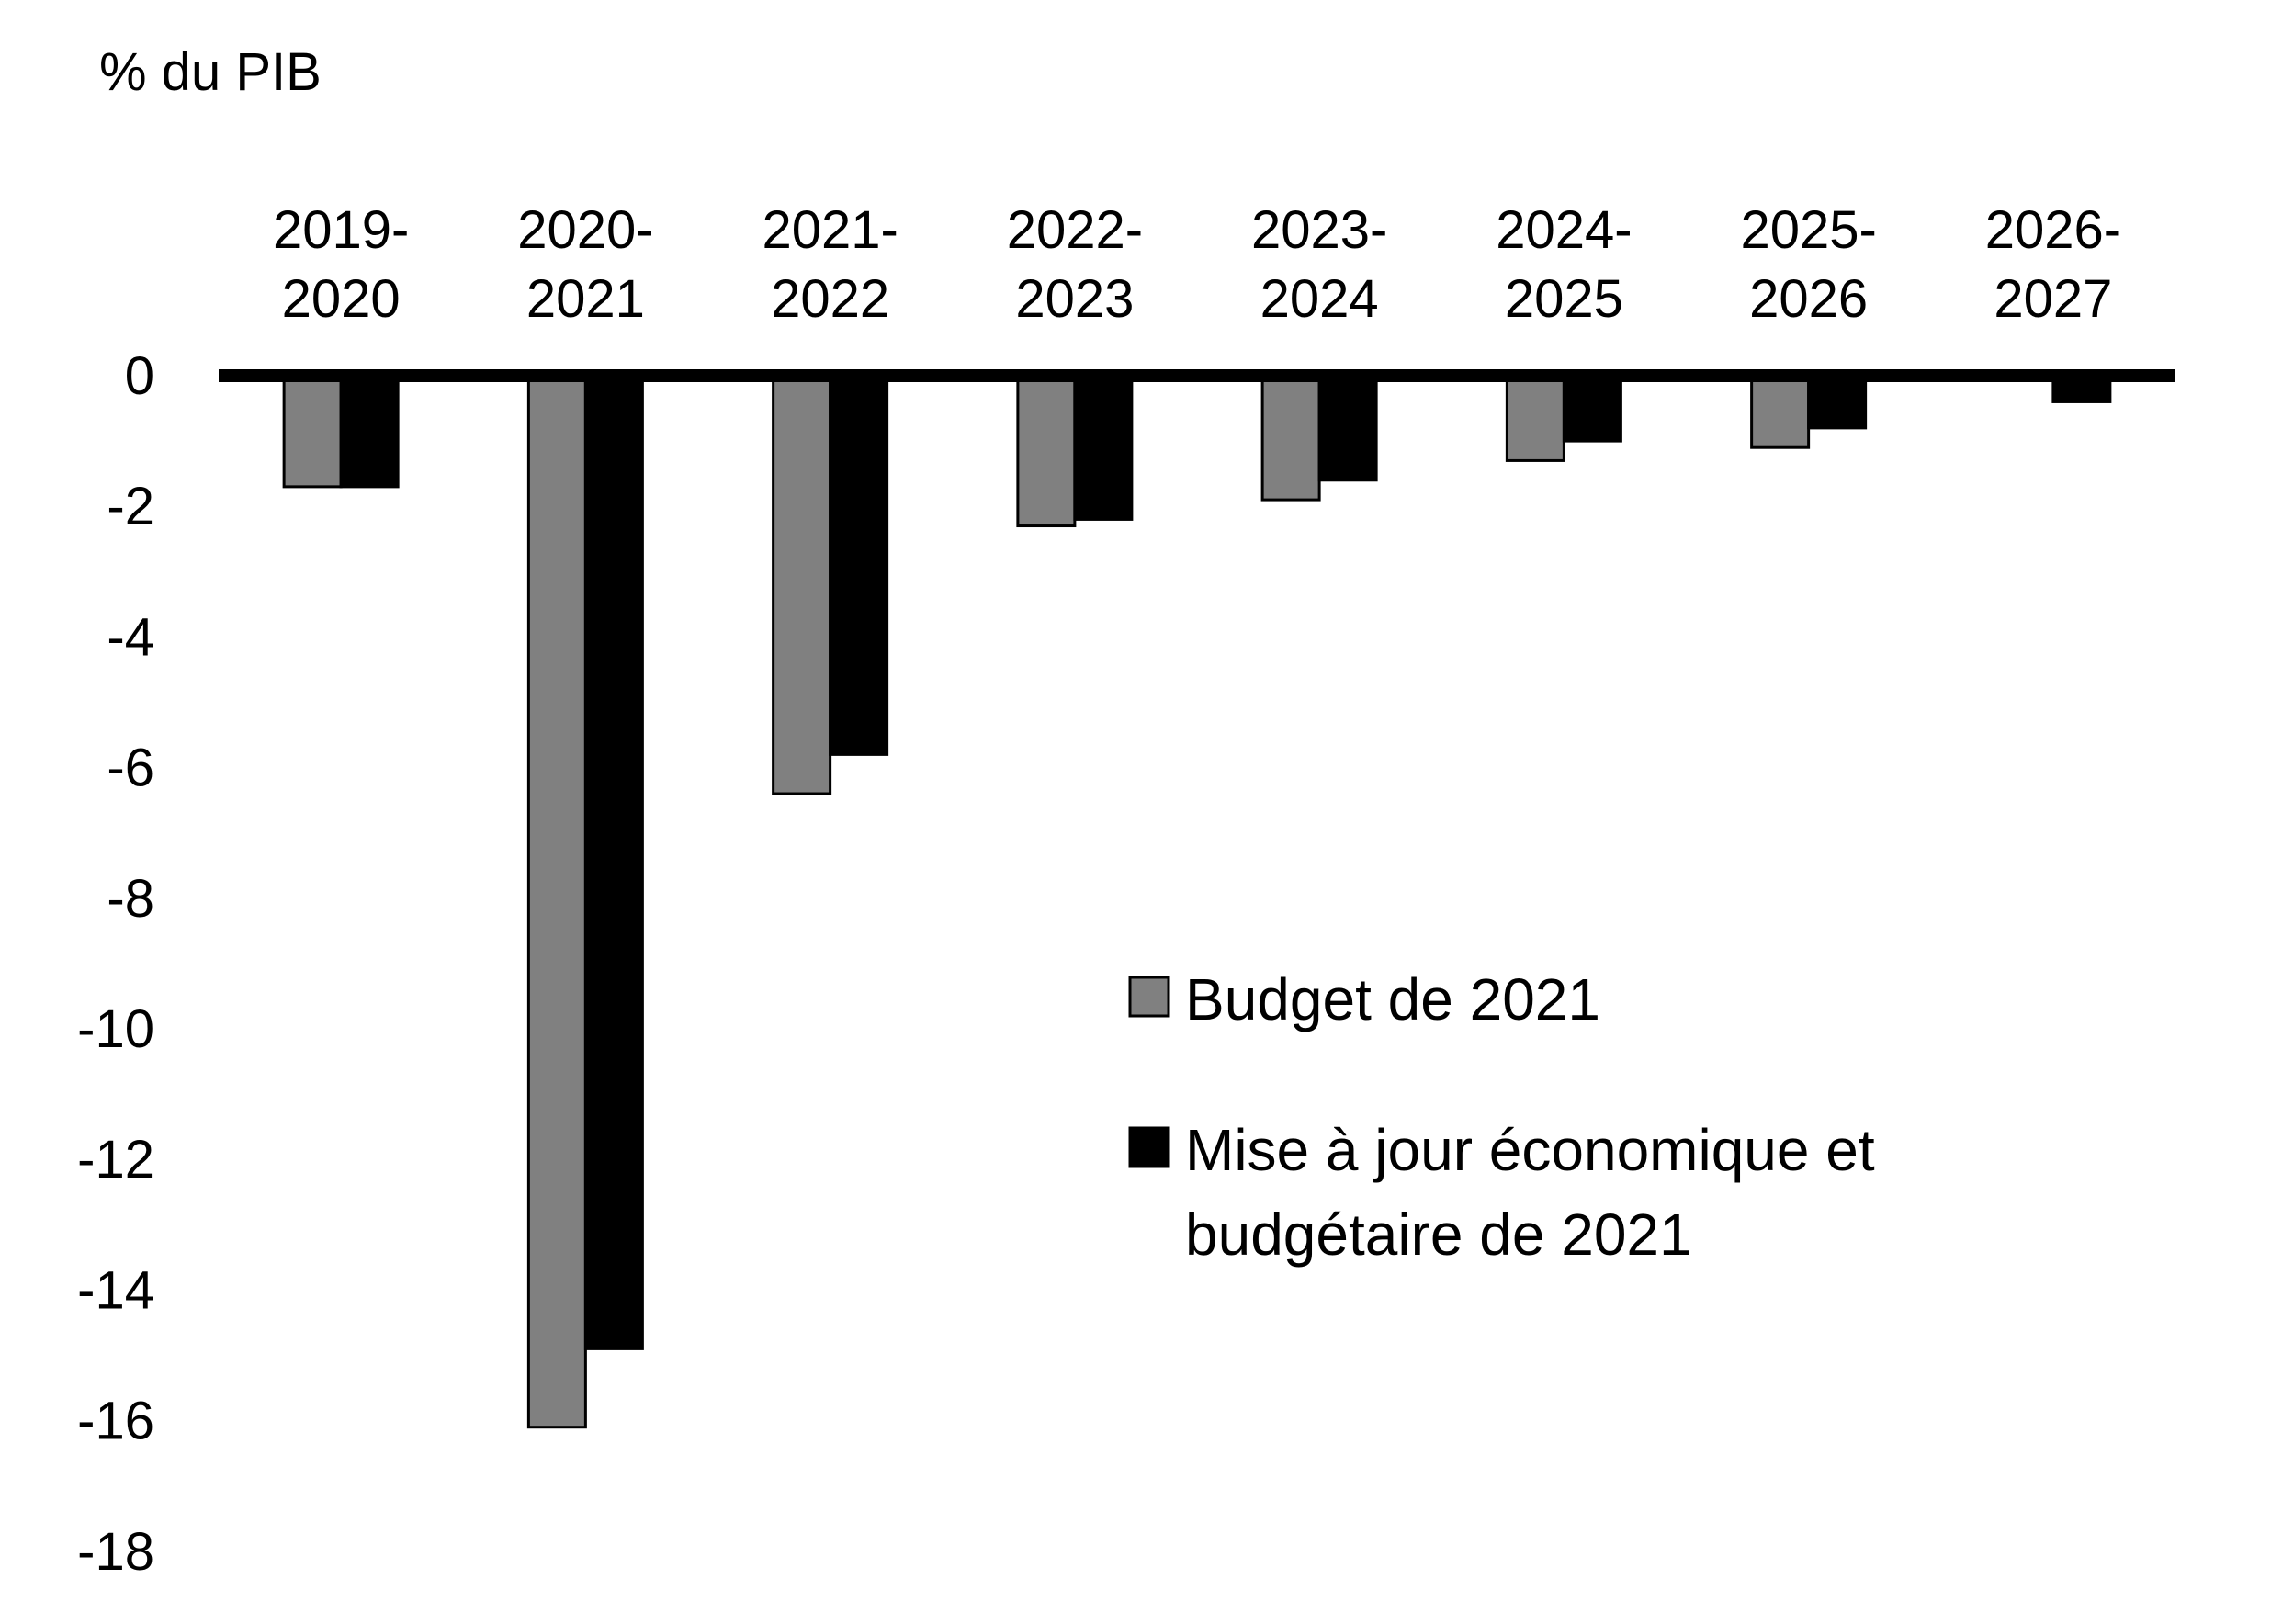 This screenshot has height=1624, width=2271. I want to click on y-tick-label: -8, so click(130, 899).